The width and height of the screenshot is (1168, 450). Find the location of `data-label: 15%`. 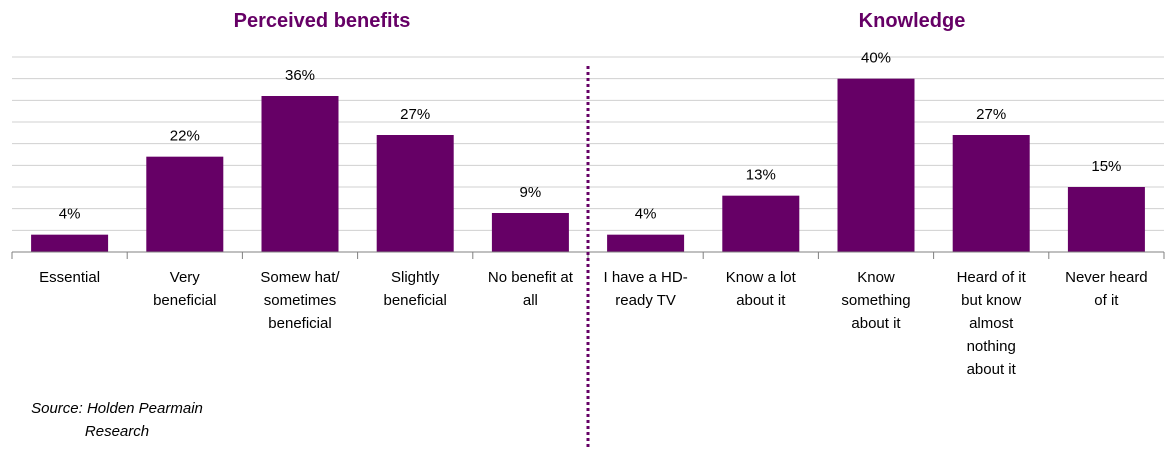

data-label: 15% is located at coordinates (1106, 166).